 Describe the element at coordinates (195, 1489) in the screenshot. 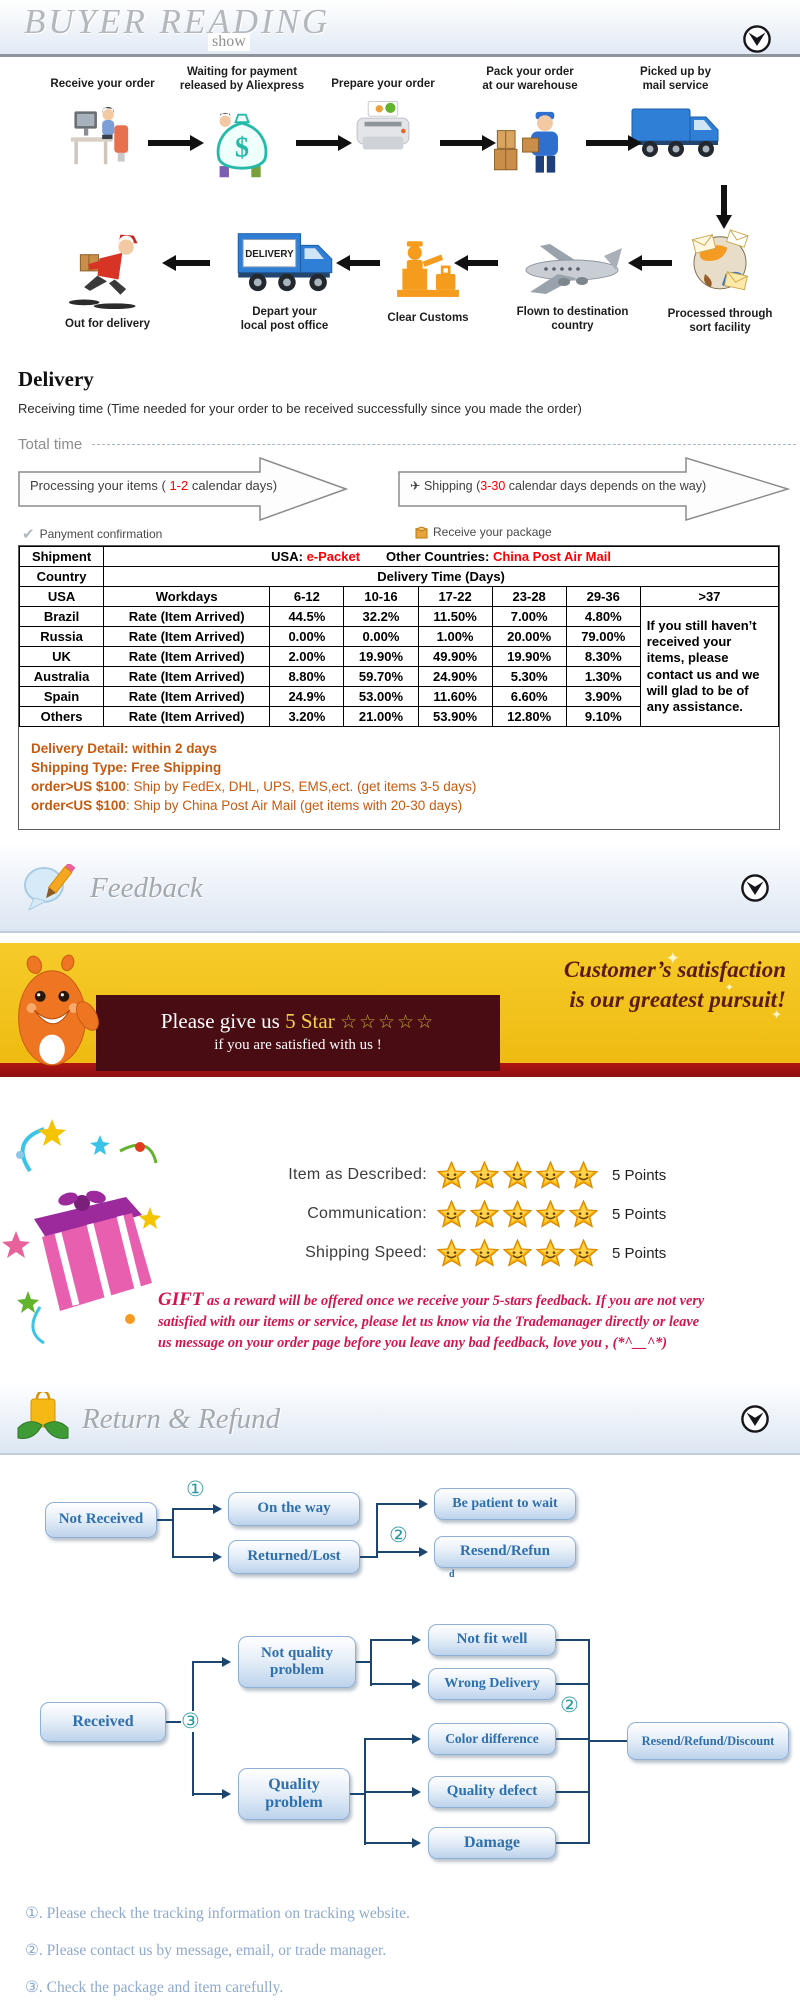

I see `step-mark-1: ①` at that location.